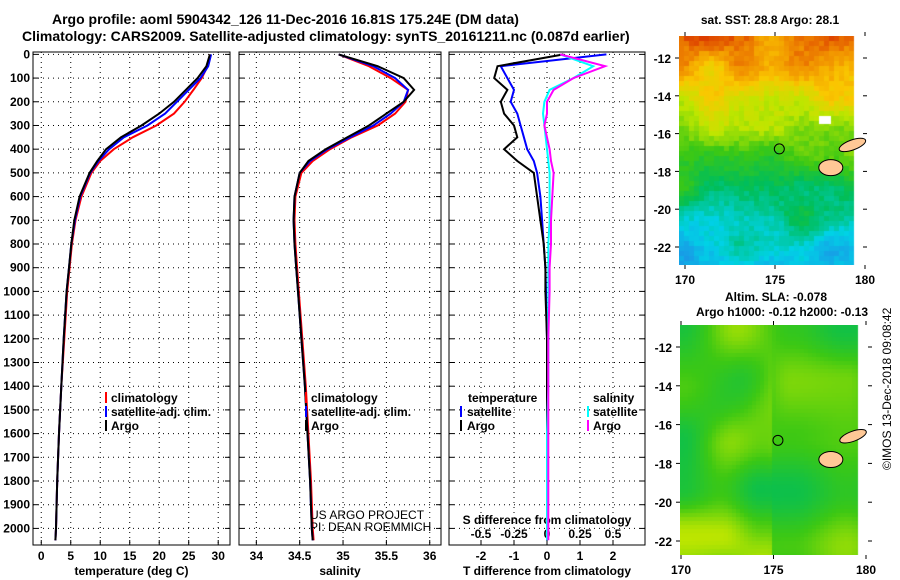 Image resolution: width=900 pixels, height=580 pixels. Describe the element at coordinates (481, 556) in the screenshot. I see `x-tick-label: -2` at that location.